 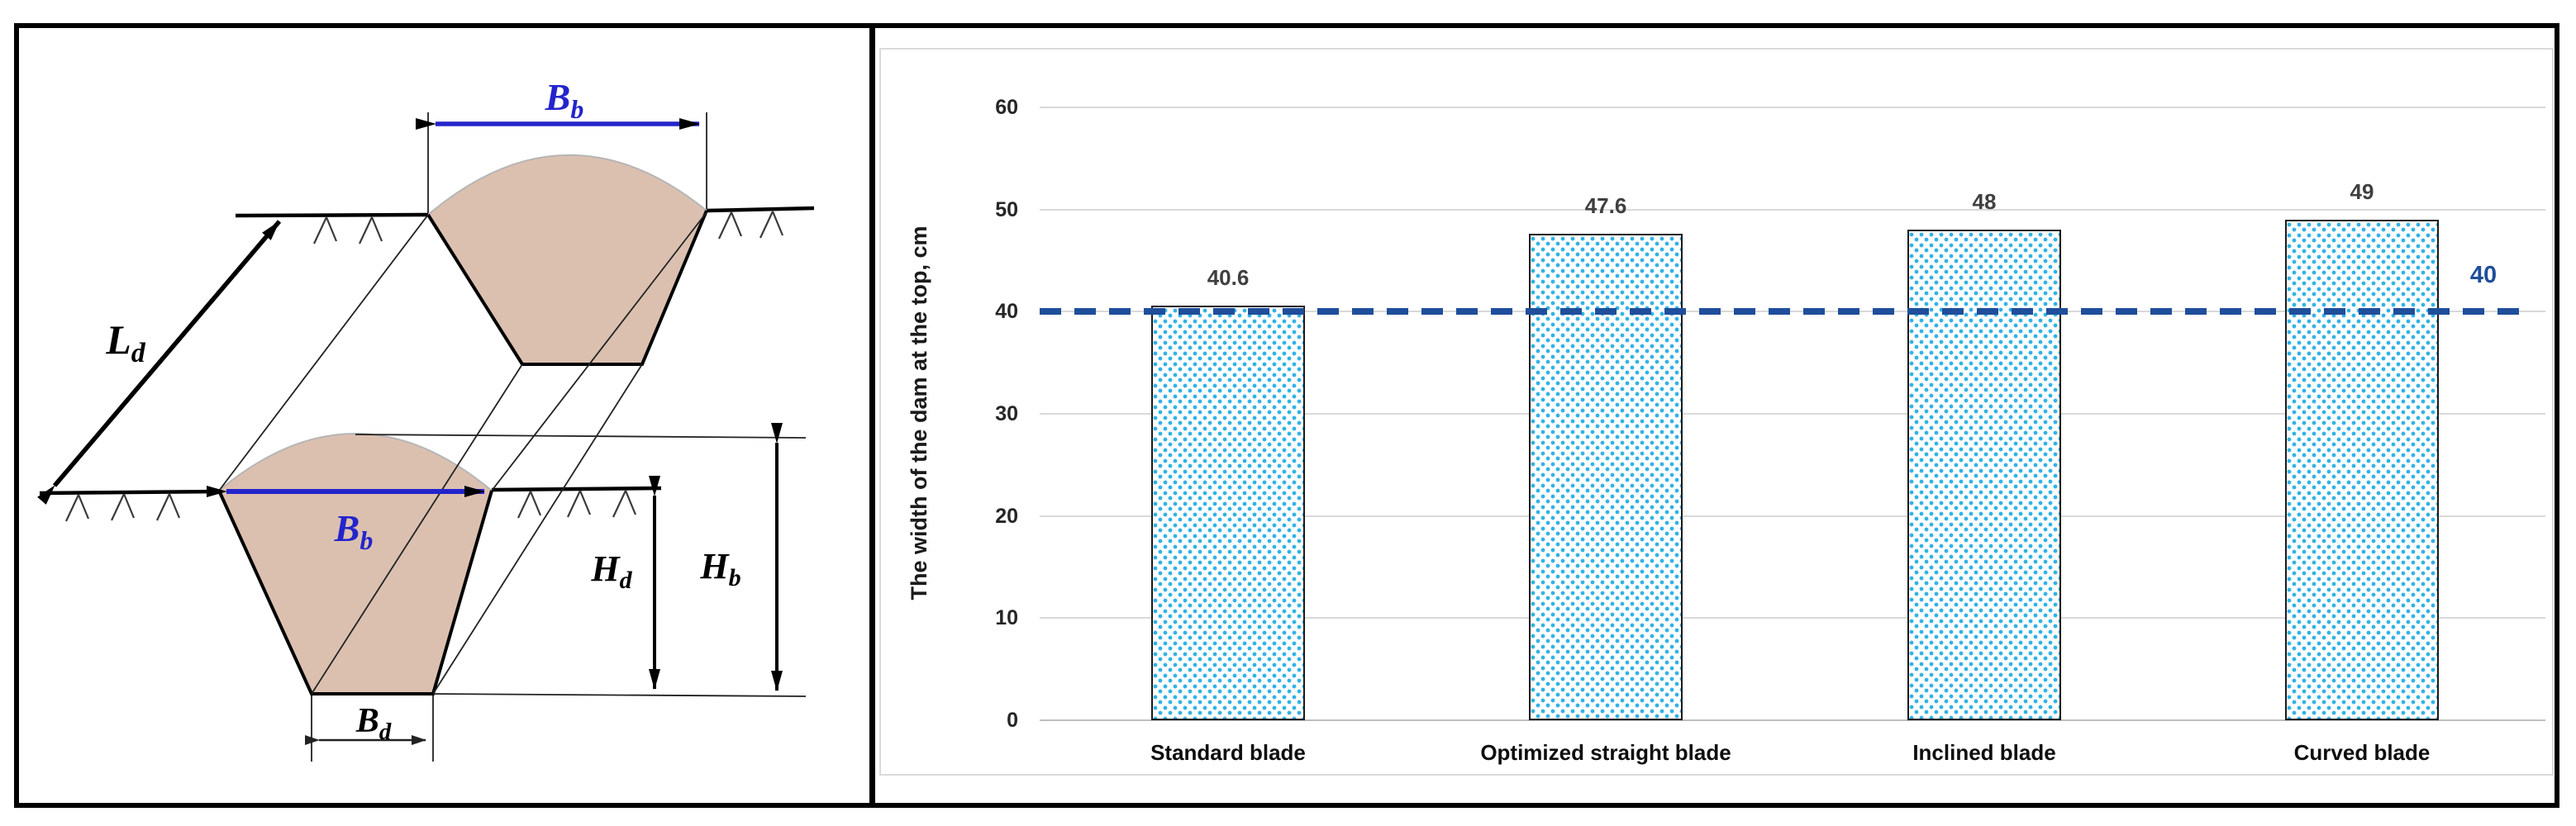 I want to click on label-bb-front: Bb, so click(x=354, y=531).